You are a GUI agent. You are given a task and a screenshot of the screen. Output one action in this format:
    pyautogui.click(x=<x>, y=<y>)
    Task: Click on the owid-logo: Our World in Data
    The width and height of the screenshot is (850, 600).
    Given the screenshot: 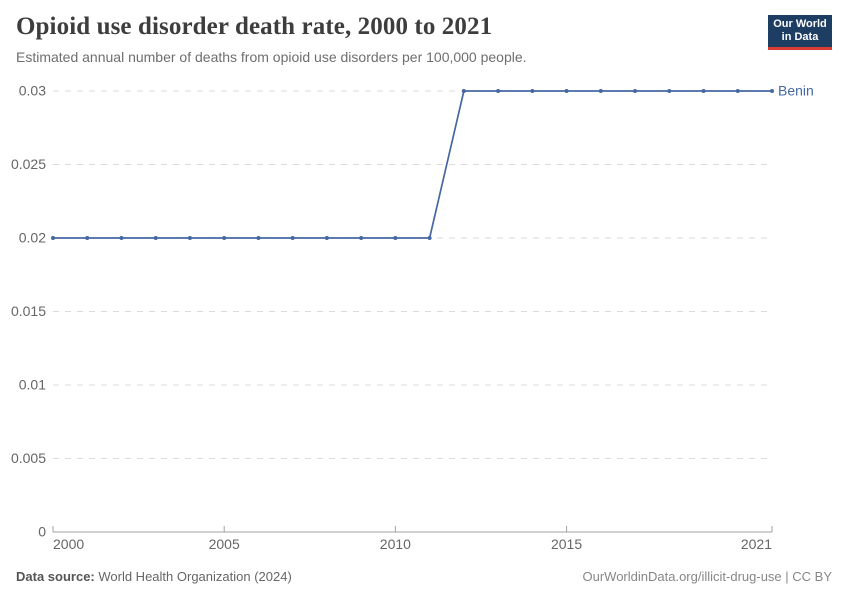 What is the action you would take?
    pyautogui.click(x=800, y=32)
    